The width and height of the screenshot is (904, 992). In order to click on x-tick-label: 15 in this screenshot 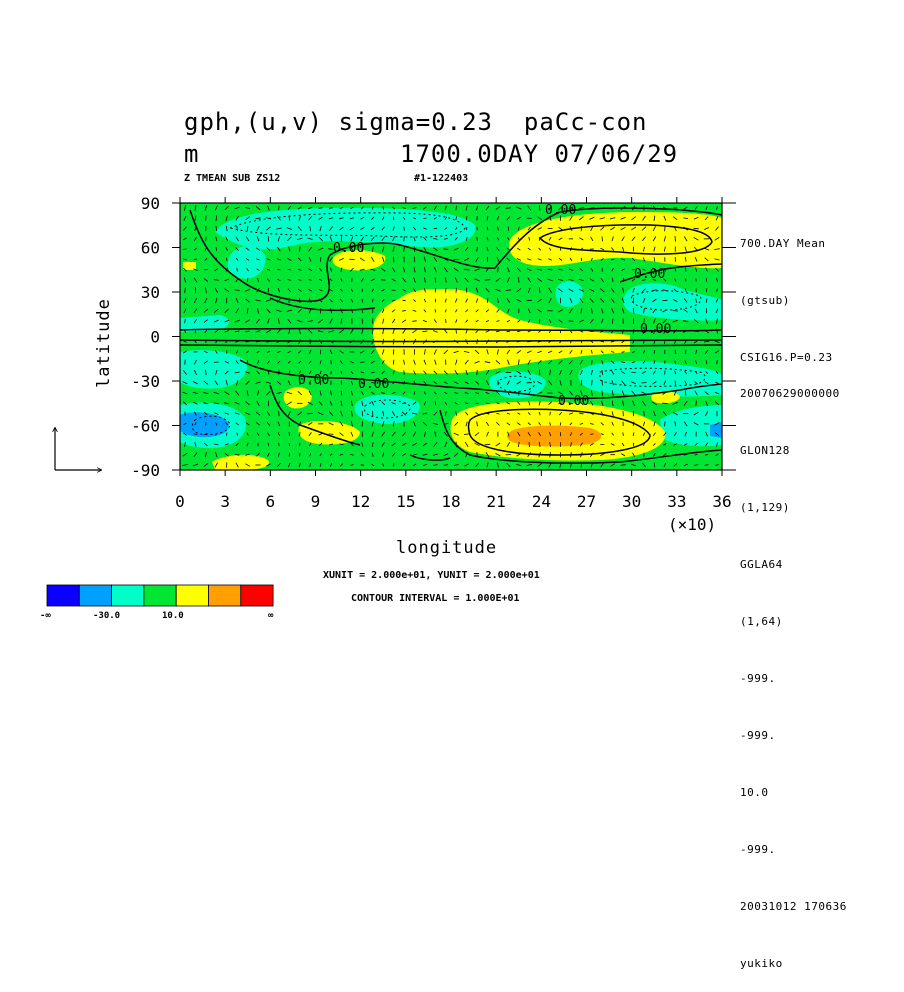, I will do `click(405, 501)`.